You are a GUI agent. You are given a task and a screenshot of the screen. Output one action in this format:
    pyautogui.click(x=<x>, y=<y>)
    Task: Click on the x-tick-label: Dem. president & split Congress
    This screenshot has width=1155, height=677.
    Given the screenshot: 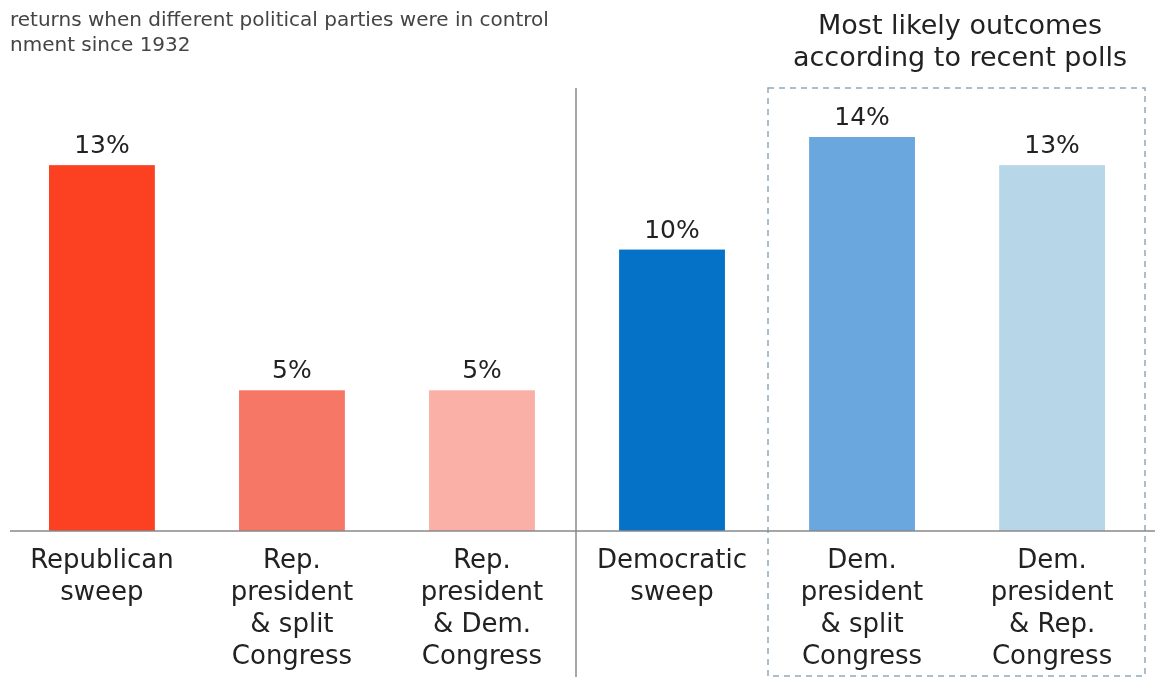 What is the action you would take?
    pyautogui.click(x=862, y=607)
    